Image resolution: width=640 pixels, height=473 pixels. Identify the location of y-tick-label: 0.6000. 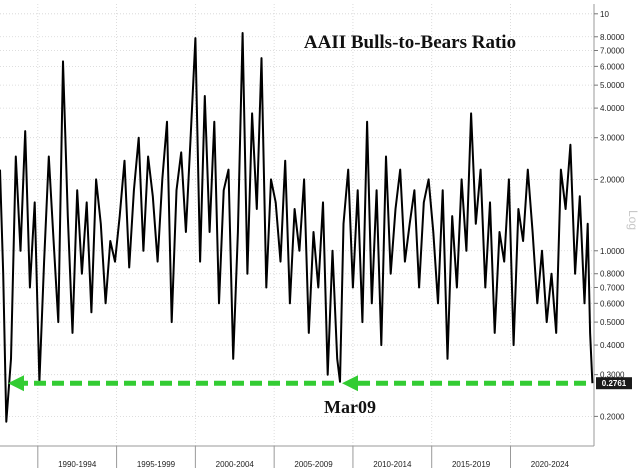
(612, 303).